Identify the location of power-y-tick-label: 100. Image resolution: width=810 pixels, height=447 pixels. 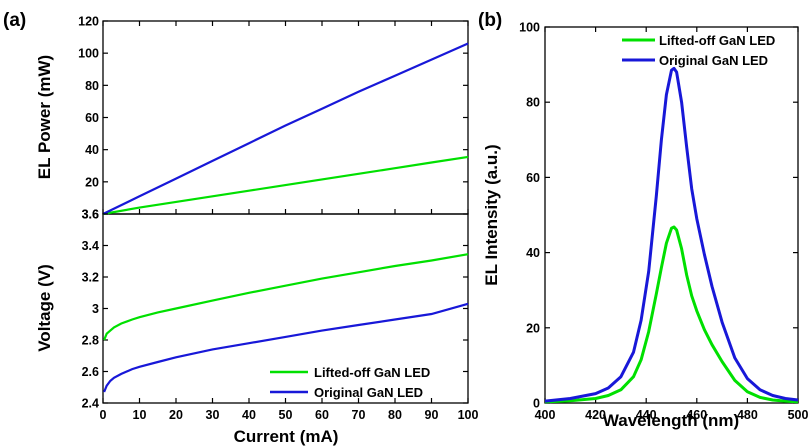
(88, 54).